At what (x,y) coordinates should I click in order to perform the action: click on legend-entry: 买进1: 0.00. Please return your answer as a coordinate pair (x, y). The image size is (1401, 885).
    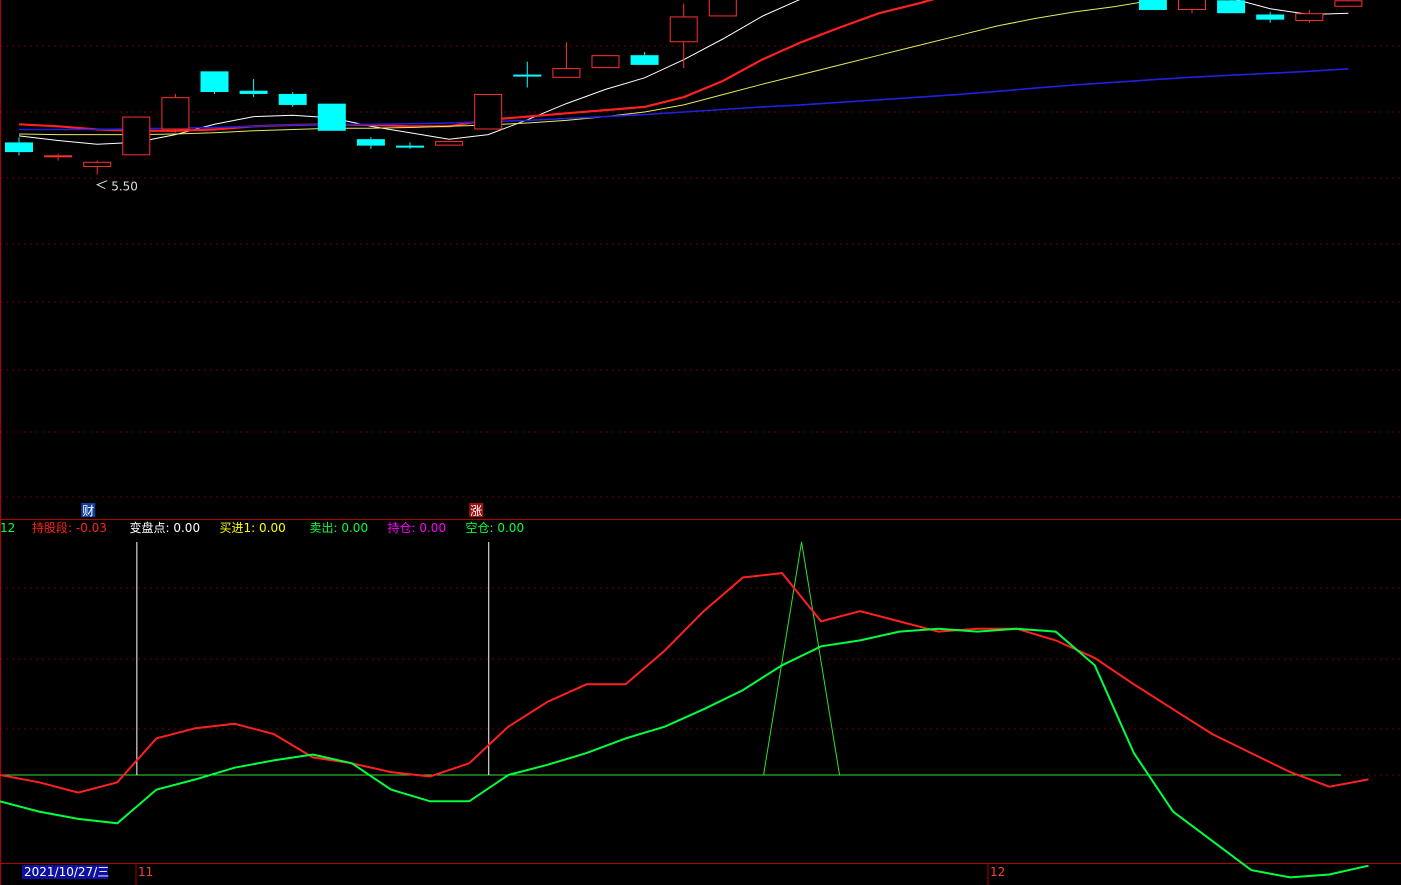
    Looking at the image, I should click on (253, 528).